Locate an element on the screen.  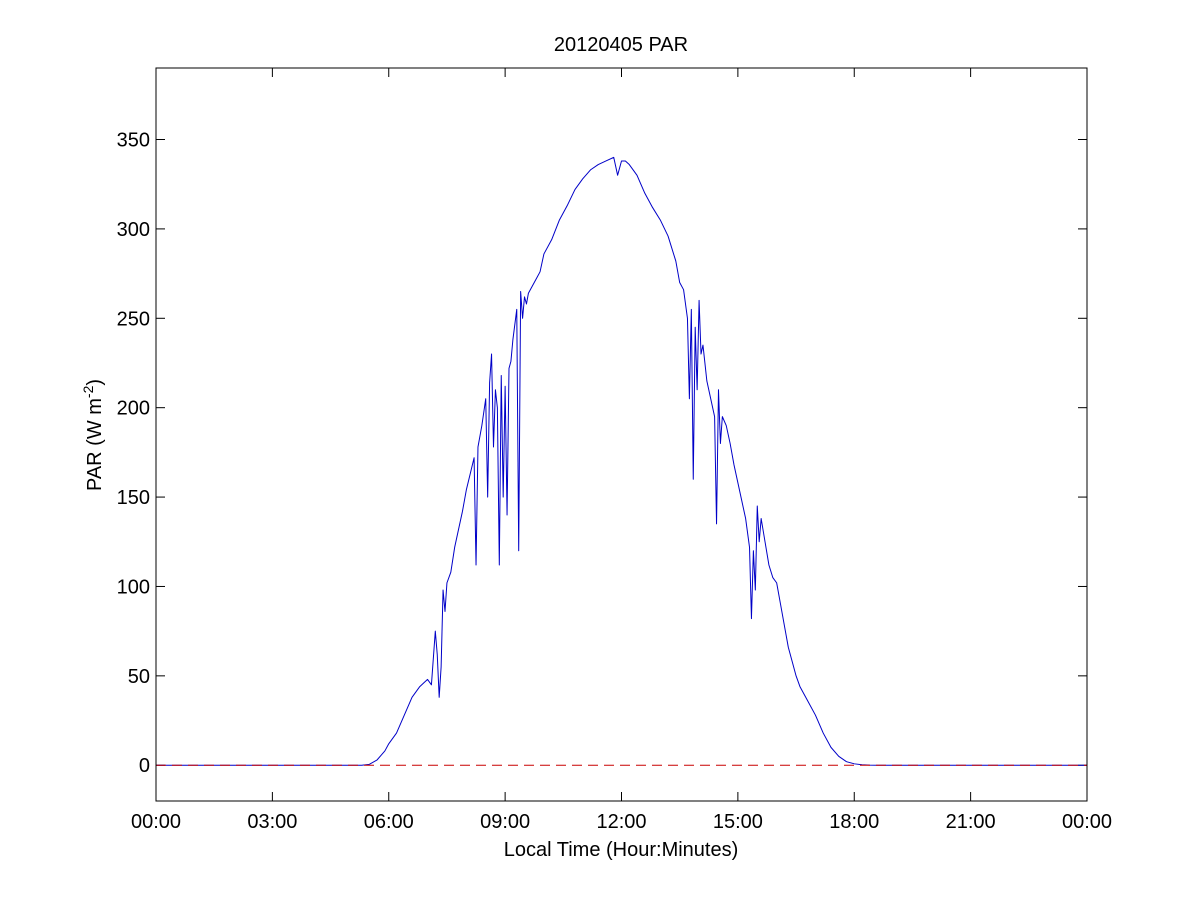
y-axis-label-main: PAR (W m is located at coordinates (95, 444).